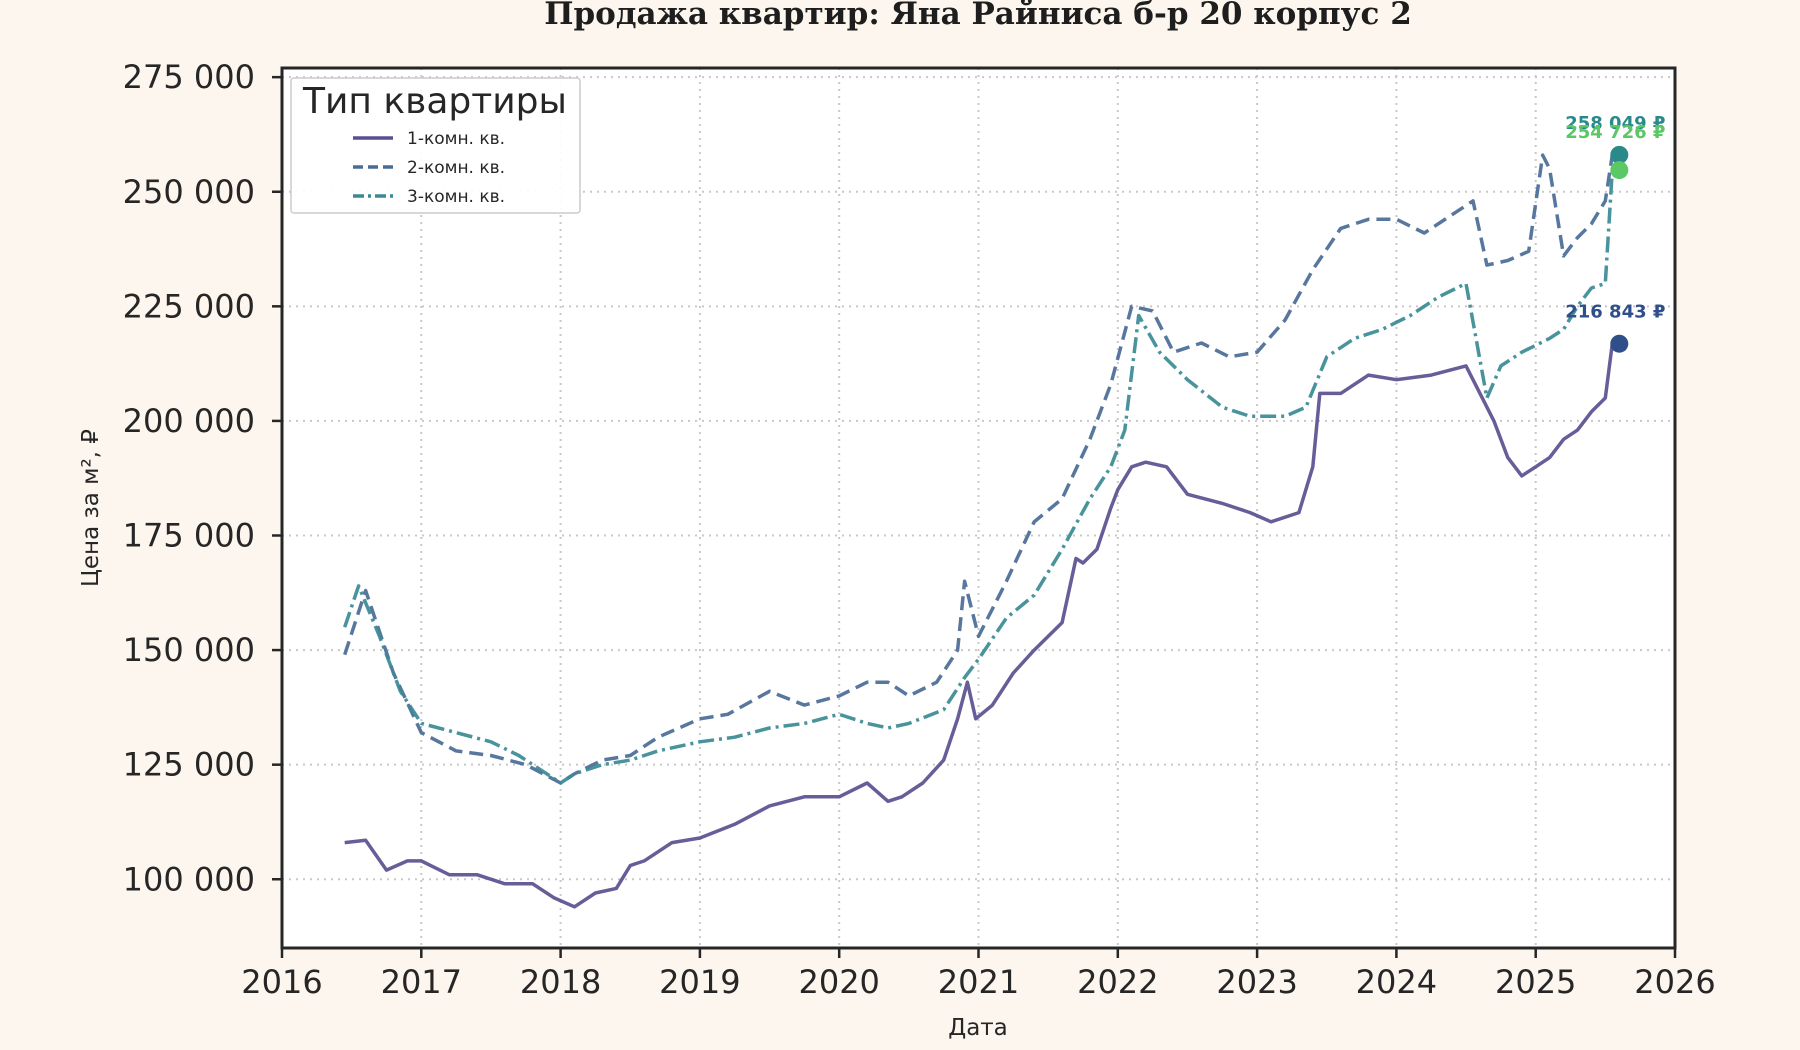 The image size is (1800, 1050). Describe the element at coordinates (189, 192) in the screenshot. I see `y-tick-label: 250 000` at that location.